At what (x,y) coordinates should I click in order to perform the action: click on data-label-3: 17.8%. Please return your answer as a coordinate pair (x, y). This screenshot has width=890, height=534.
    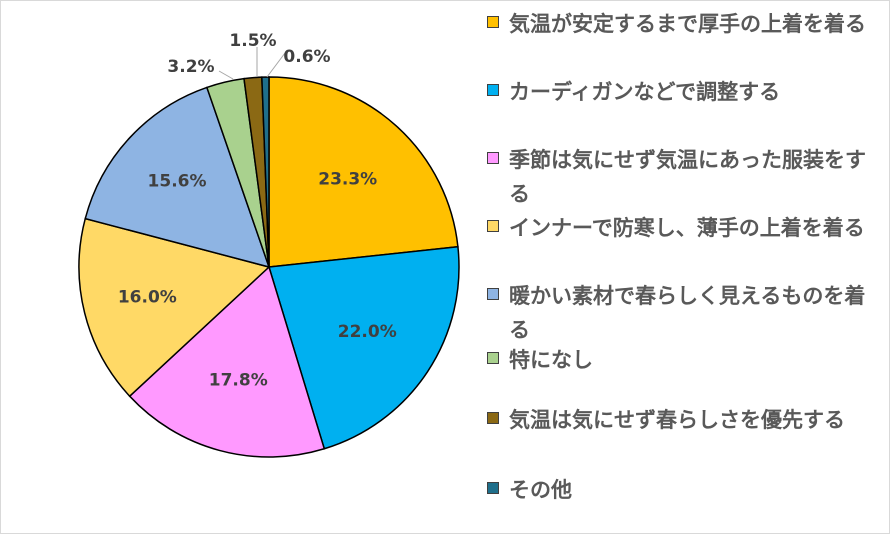
    Looking at the image, I should click on (238, 381).